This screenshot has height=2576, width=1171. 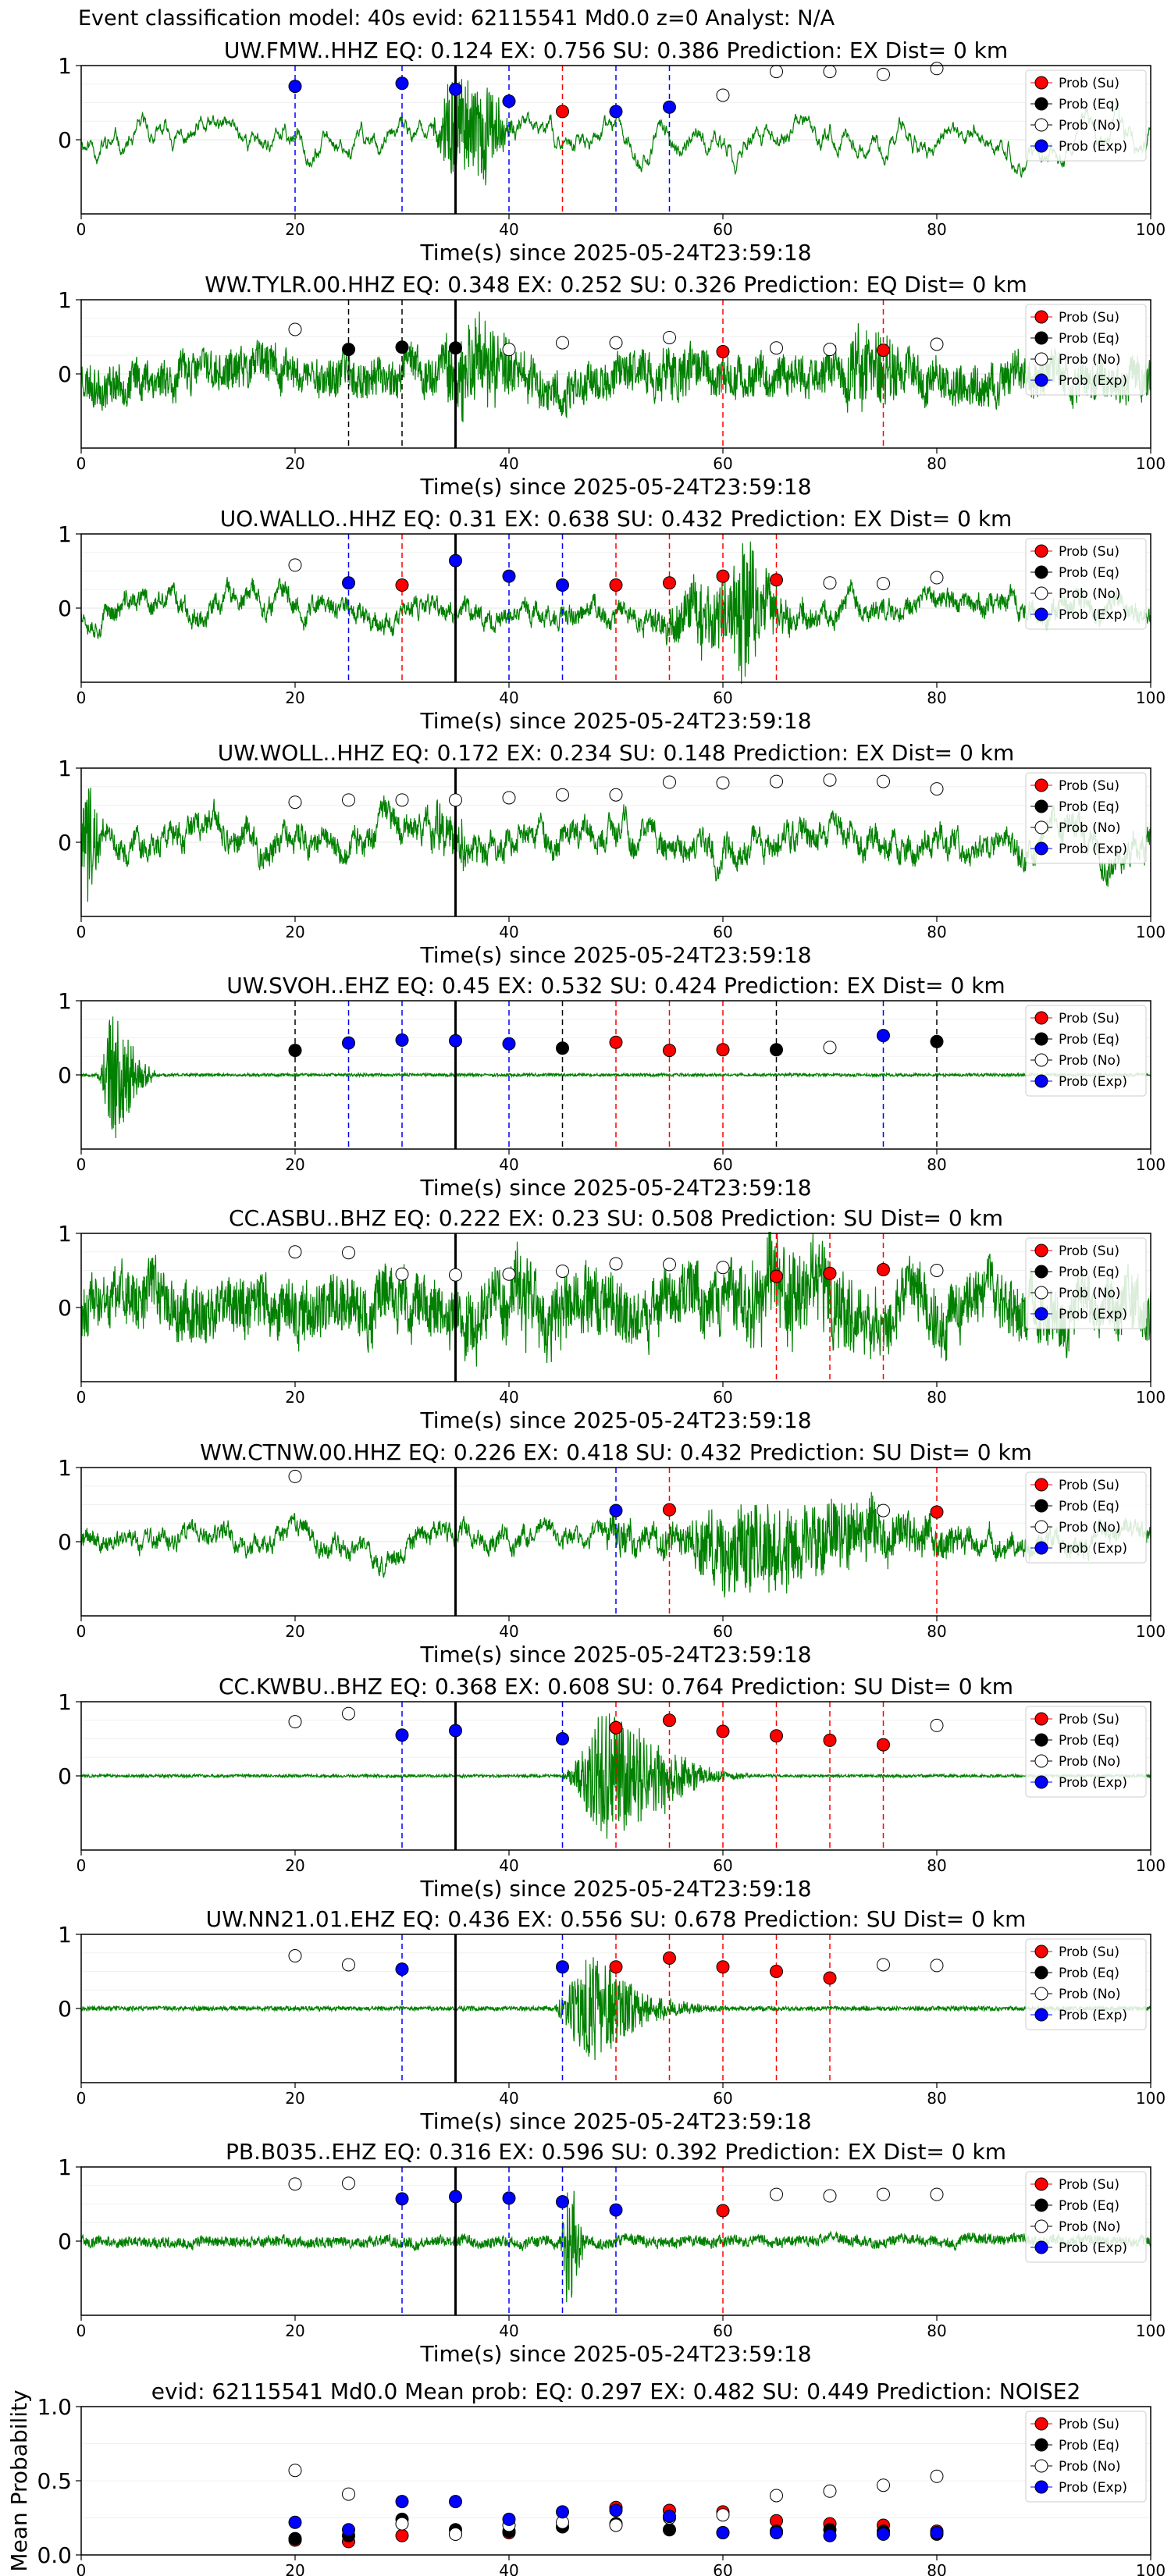 I want to click on legend-label: Prob (Eq), so click(x=1089, y=1741).